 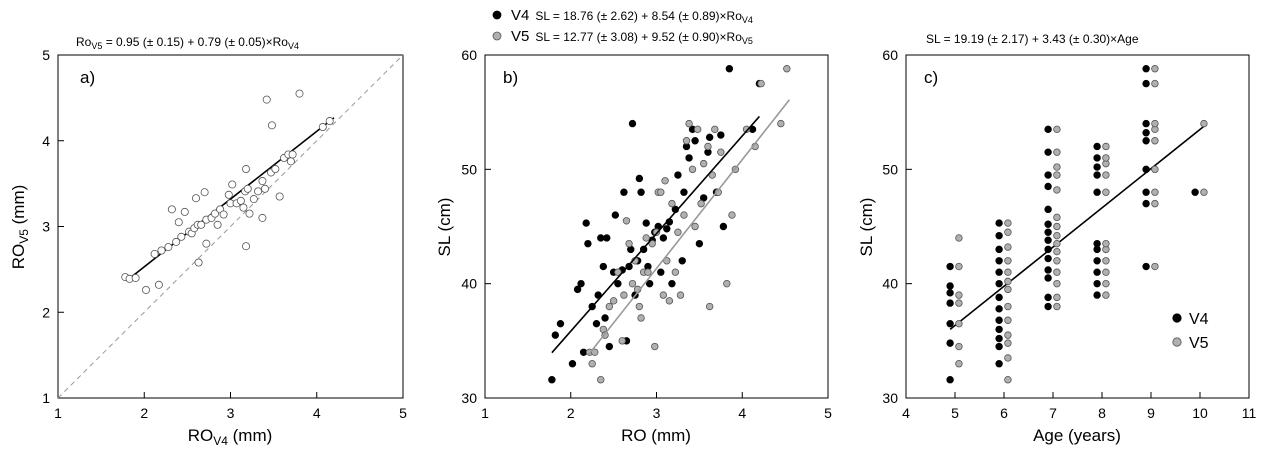 What do you see at coordinates (689, 228) in the screenshot?
I see `panel-b-fit-line-v5` at bounding box center [689, 228].